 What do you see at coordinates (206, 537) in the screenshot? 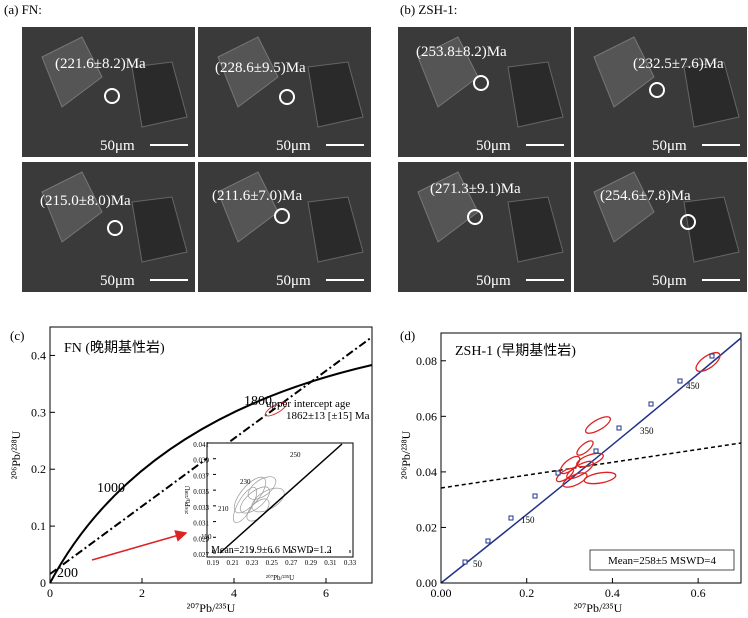
I see `curve-label: 190` at bounding box center [206, 537].